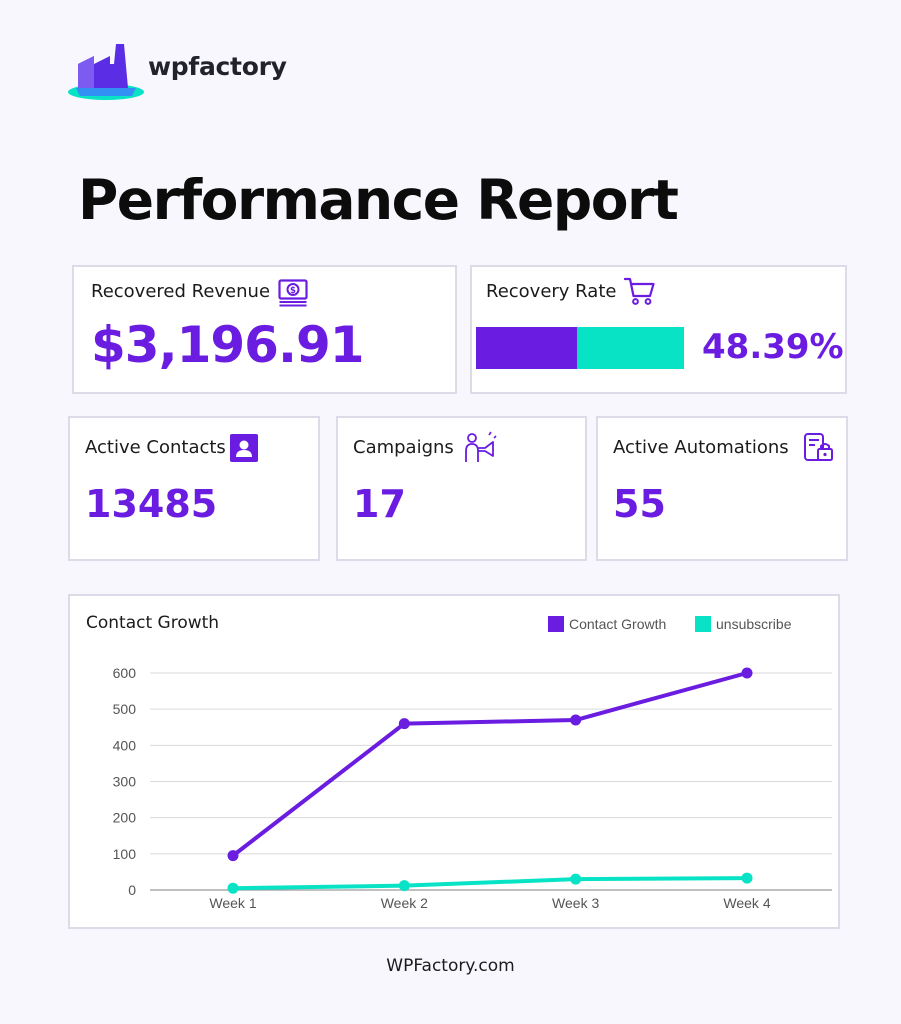  I want to click on active-automations-label: Active Automations, so click(701, 447).